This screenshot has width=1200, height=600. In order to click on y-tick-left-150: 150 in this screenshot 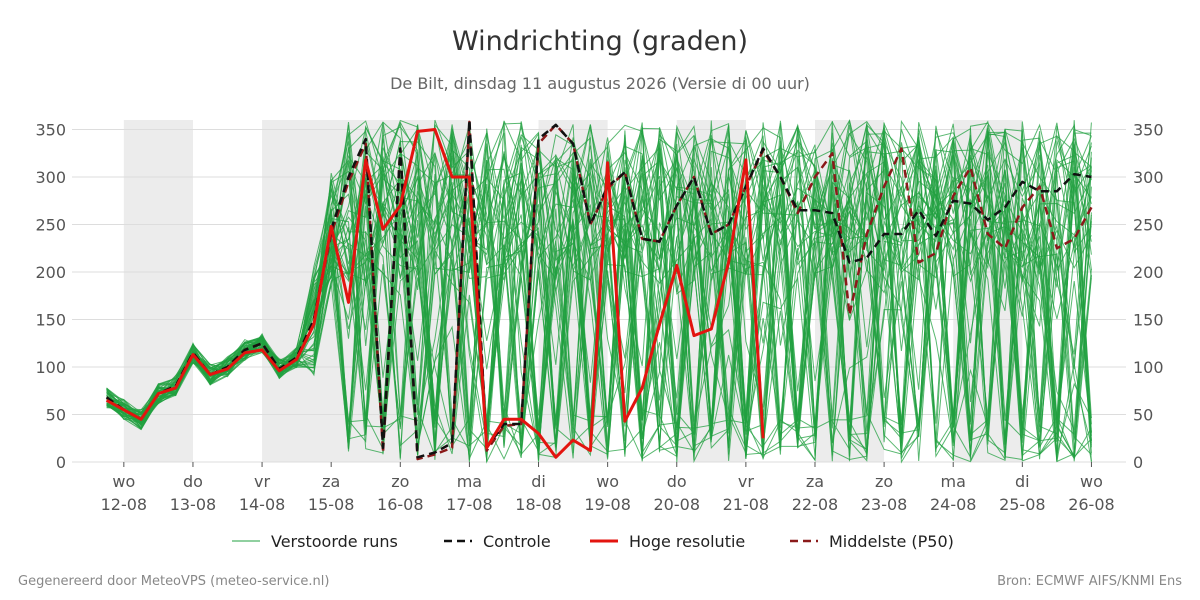, I will do `click(50, 320)`.